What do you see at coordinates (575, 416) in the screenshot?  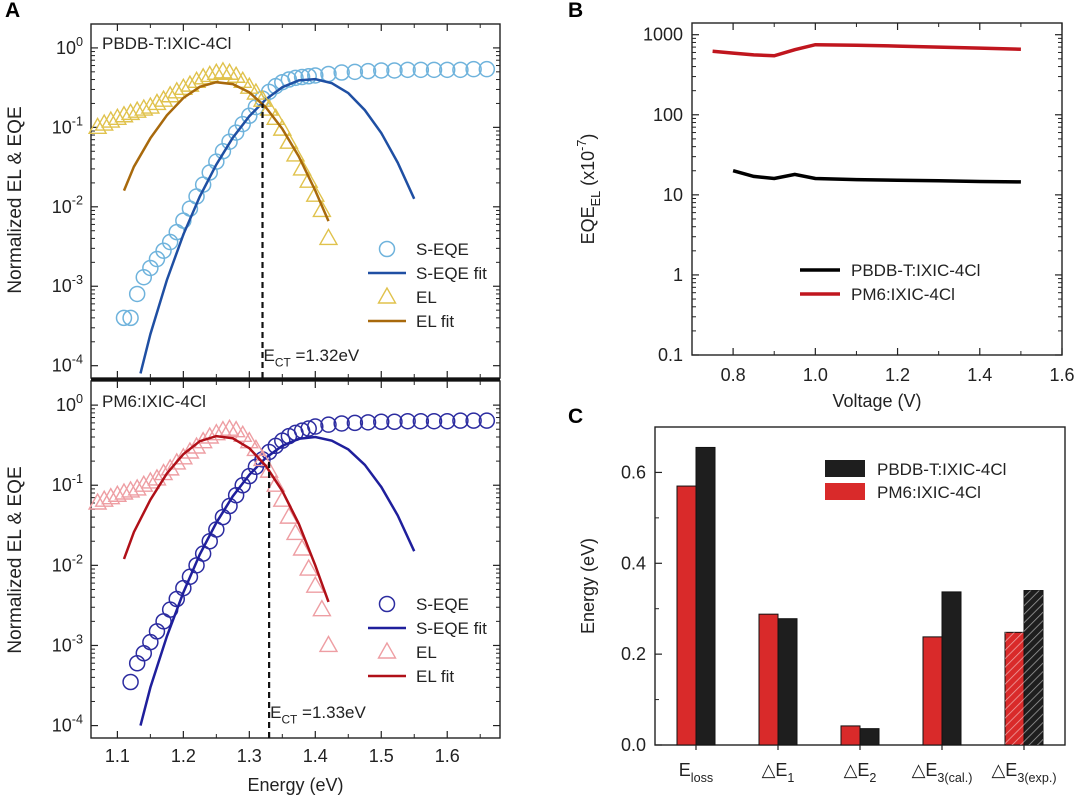 I see `panel-letter: C` at bounding box center [575, 416].